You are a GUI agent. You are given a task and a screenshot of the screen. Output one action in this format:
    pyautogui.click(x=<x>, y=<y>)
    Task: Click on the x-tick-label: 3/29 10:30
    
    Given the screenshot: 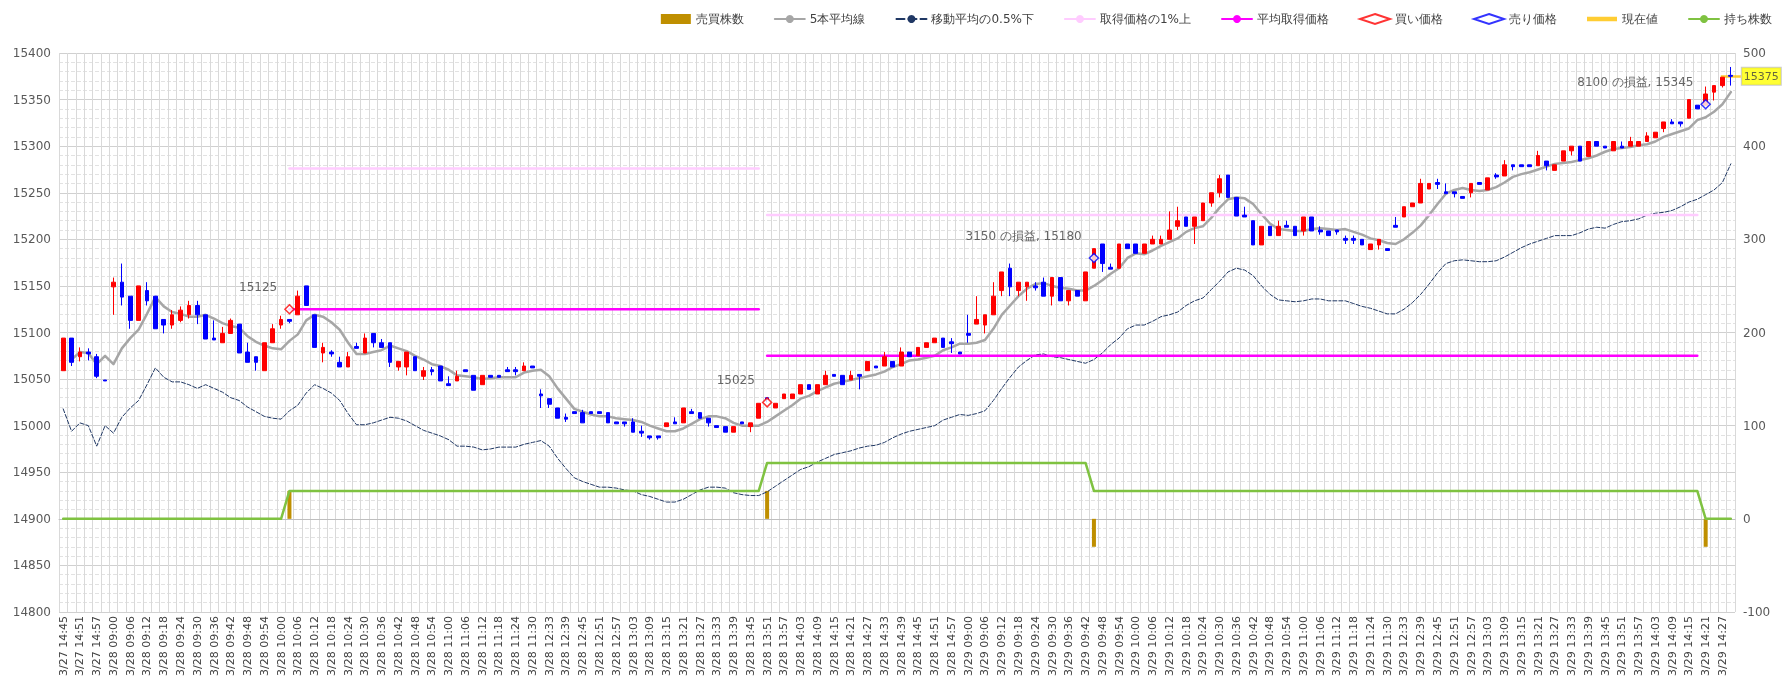 What is the action you would take?
    pyautogui.click(x=1220, y=646)
    